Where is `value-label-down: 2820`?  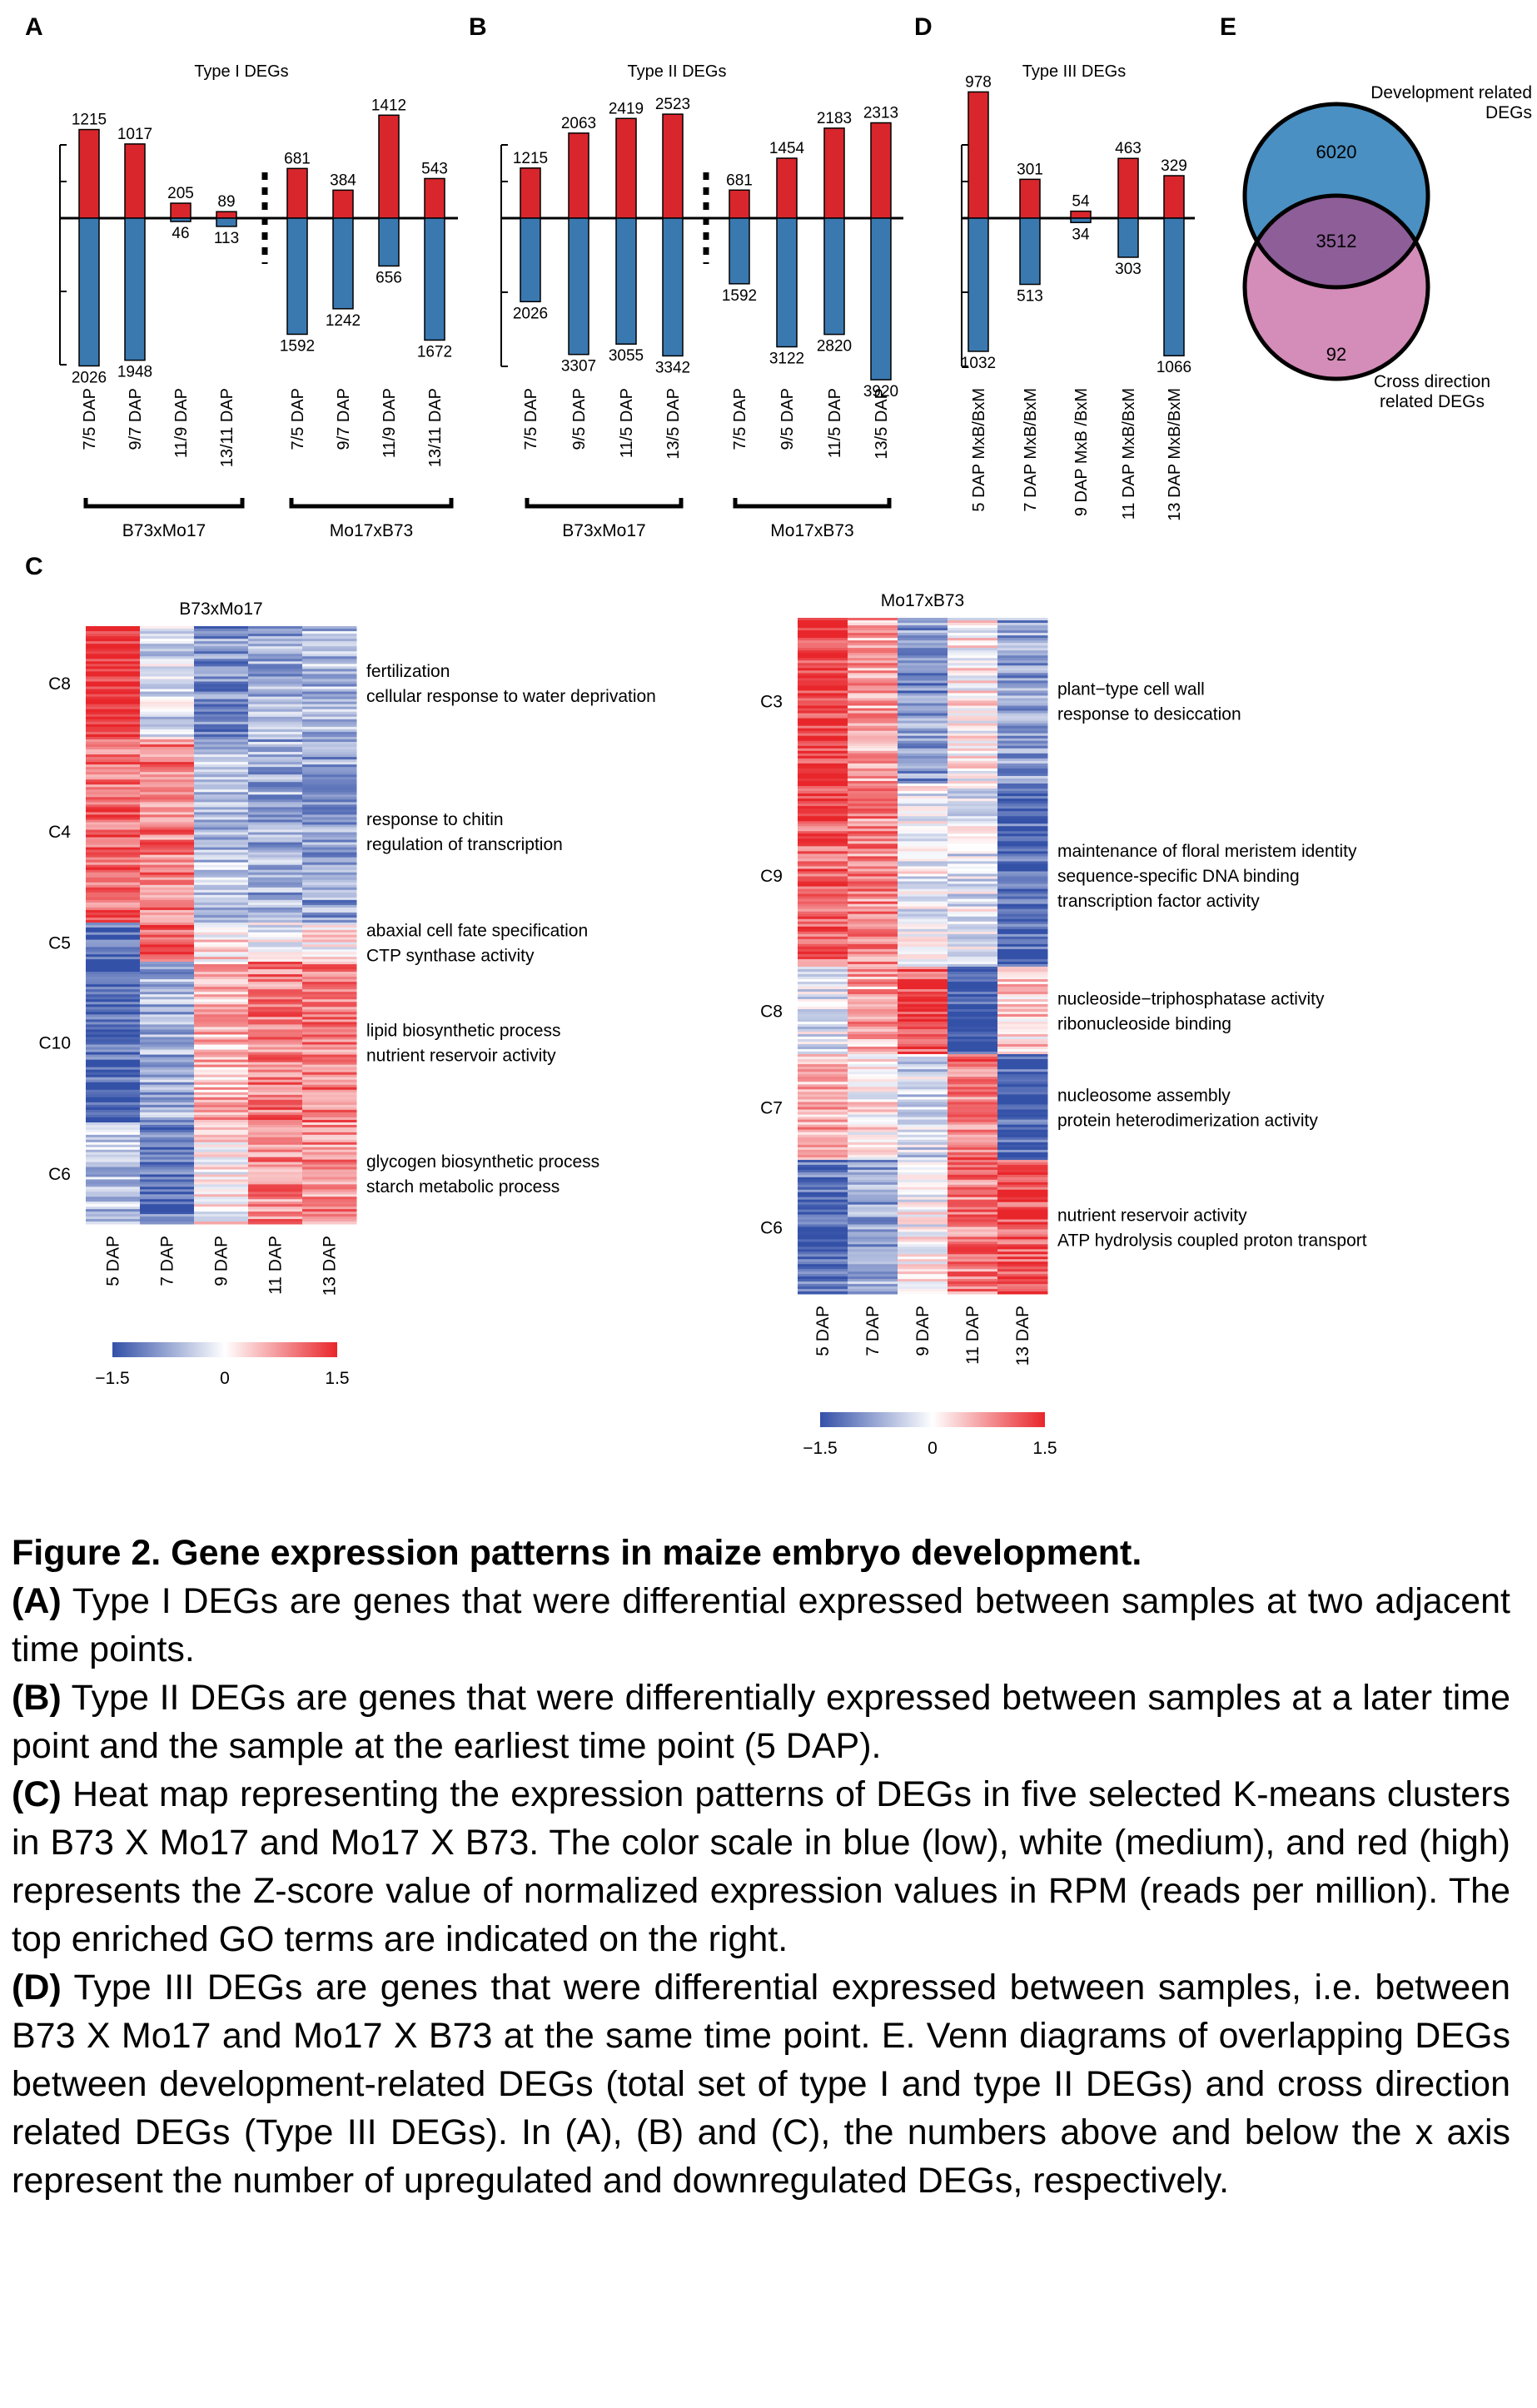
value-label-down: 2820 is located at coordinates (835, 347).